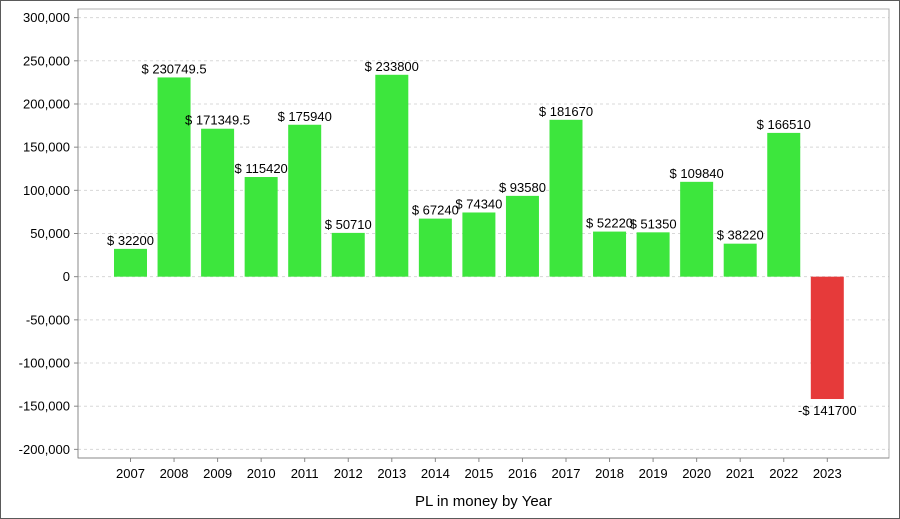  I want to click on x-tick-label-2021: 2021, so click(740, 473).